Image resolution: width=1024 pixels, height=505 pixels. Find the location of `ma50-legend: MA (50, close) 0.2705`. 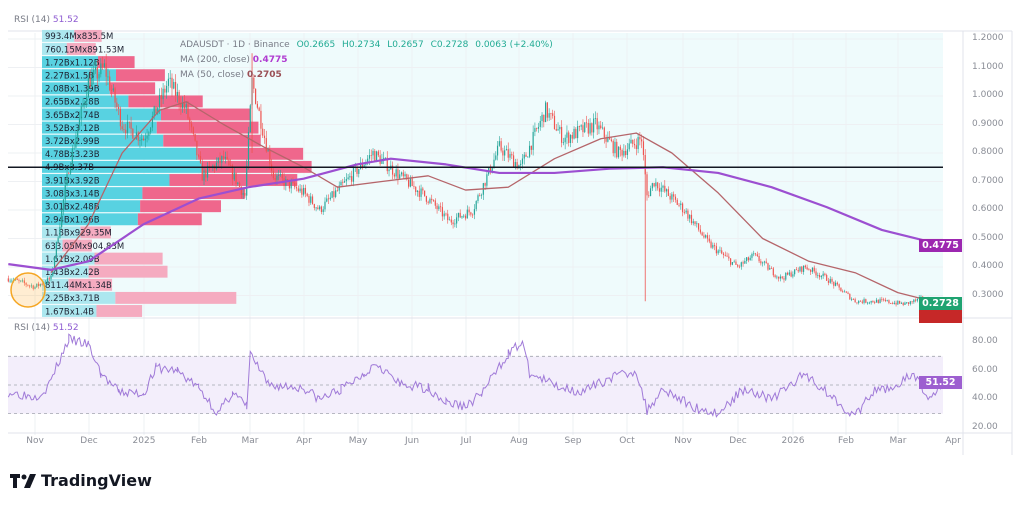

ma50-legend: MA (50, close) 0.2705 is located at coordinates (231, 75).